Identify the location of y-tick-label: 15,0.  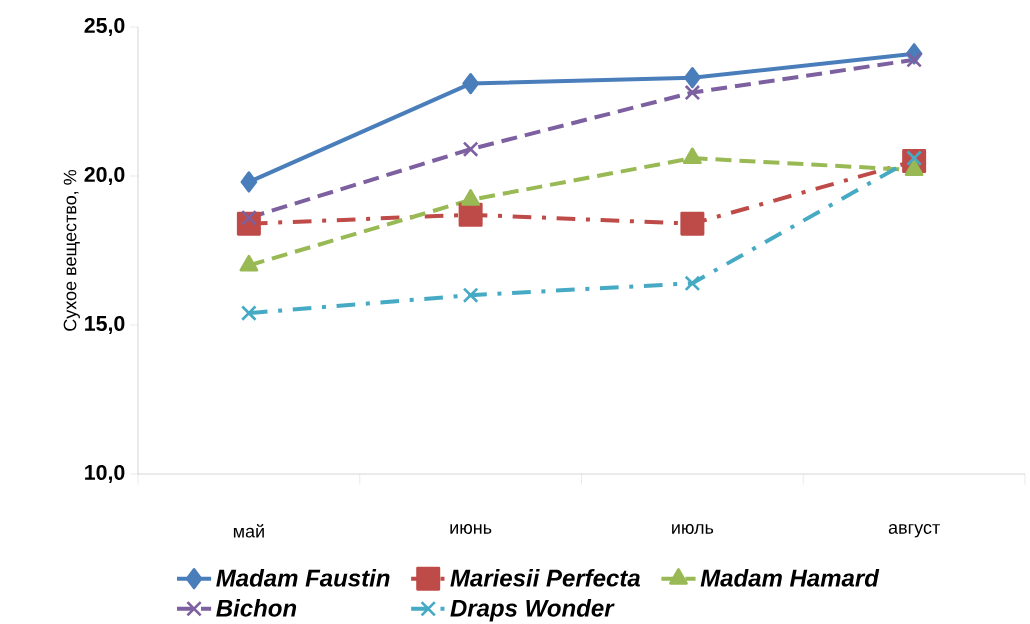
(105, 325).